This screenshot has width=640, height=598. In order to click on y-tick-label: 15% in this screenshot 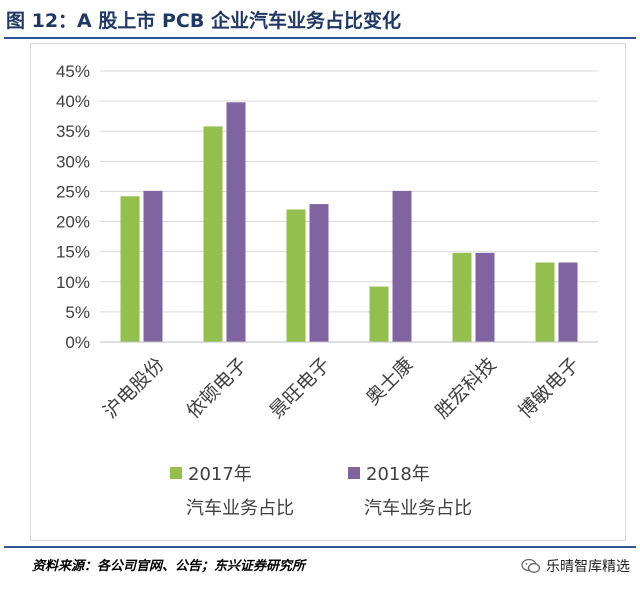, I will do `click(73, 252)`.